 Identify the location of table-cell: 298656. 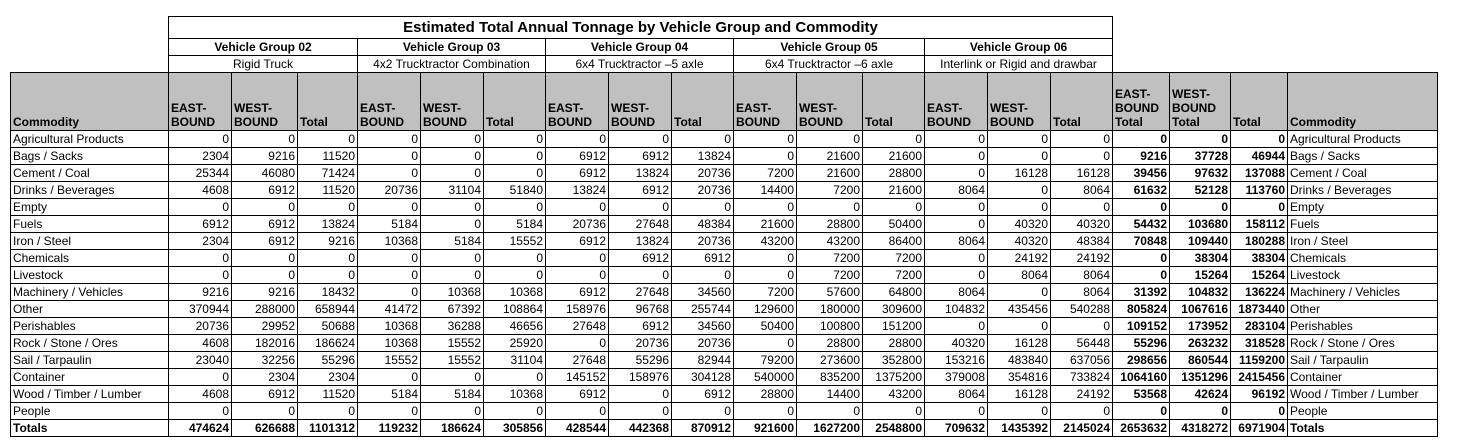
(1141, 360).